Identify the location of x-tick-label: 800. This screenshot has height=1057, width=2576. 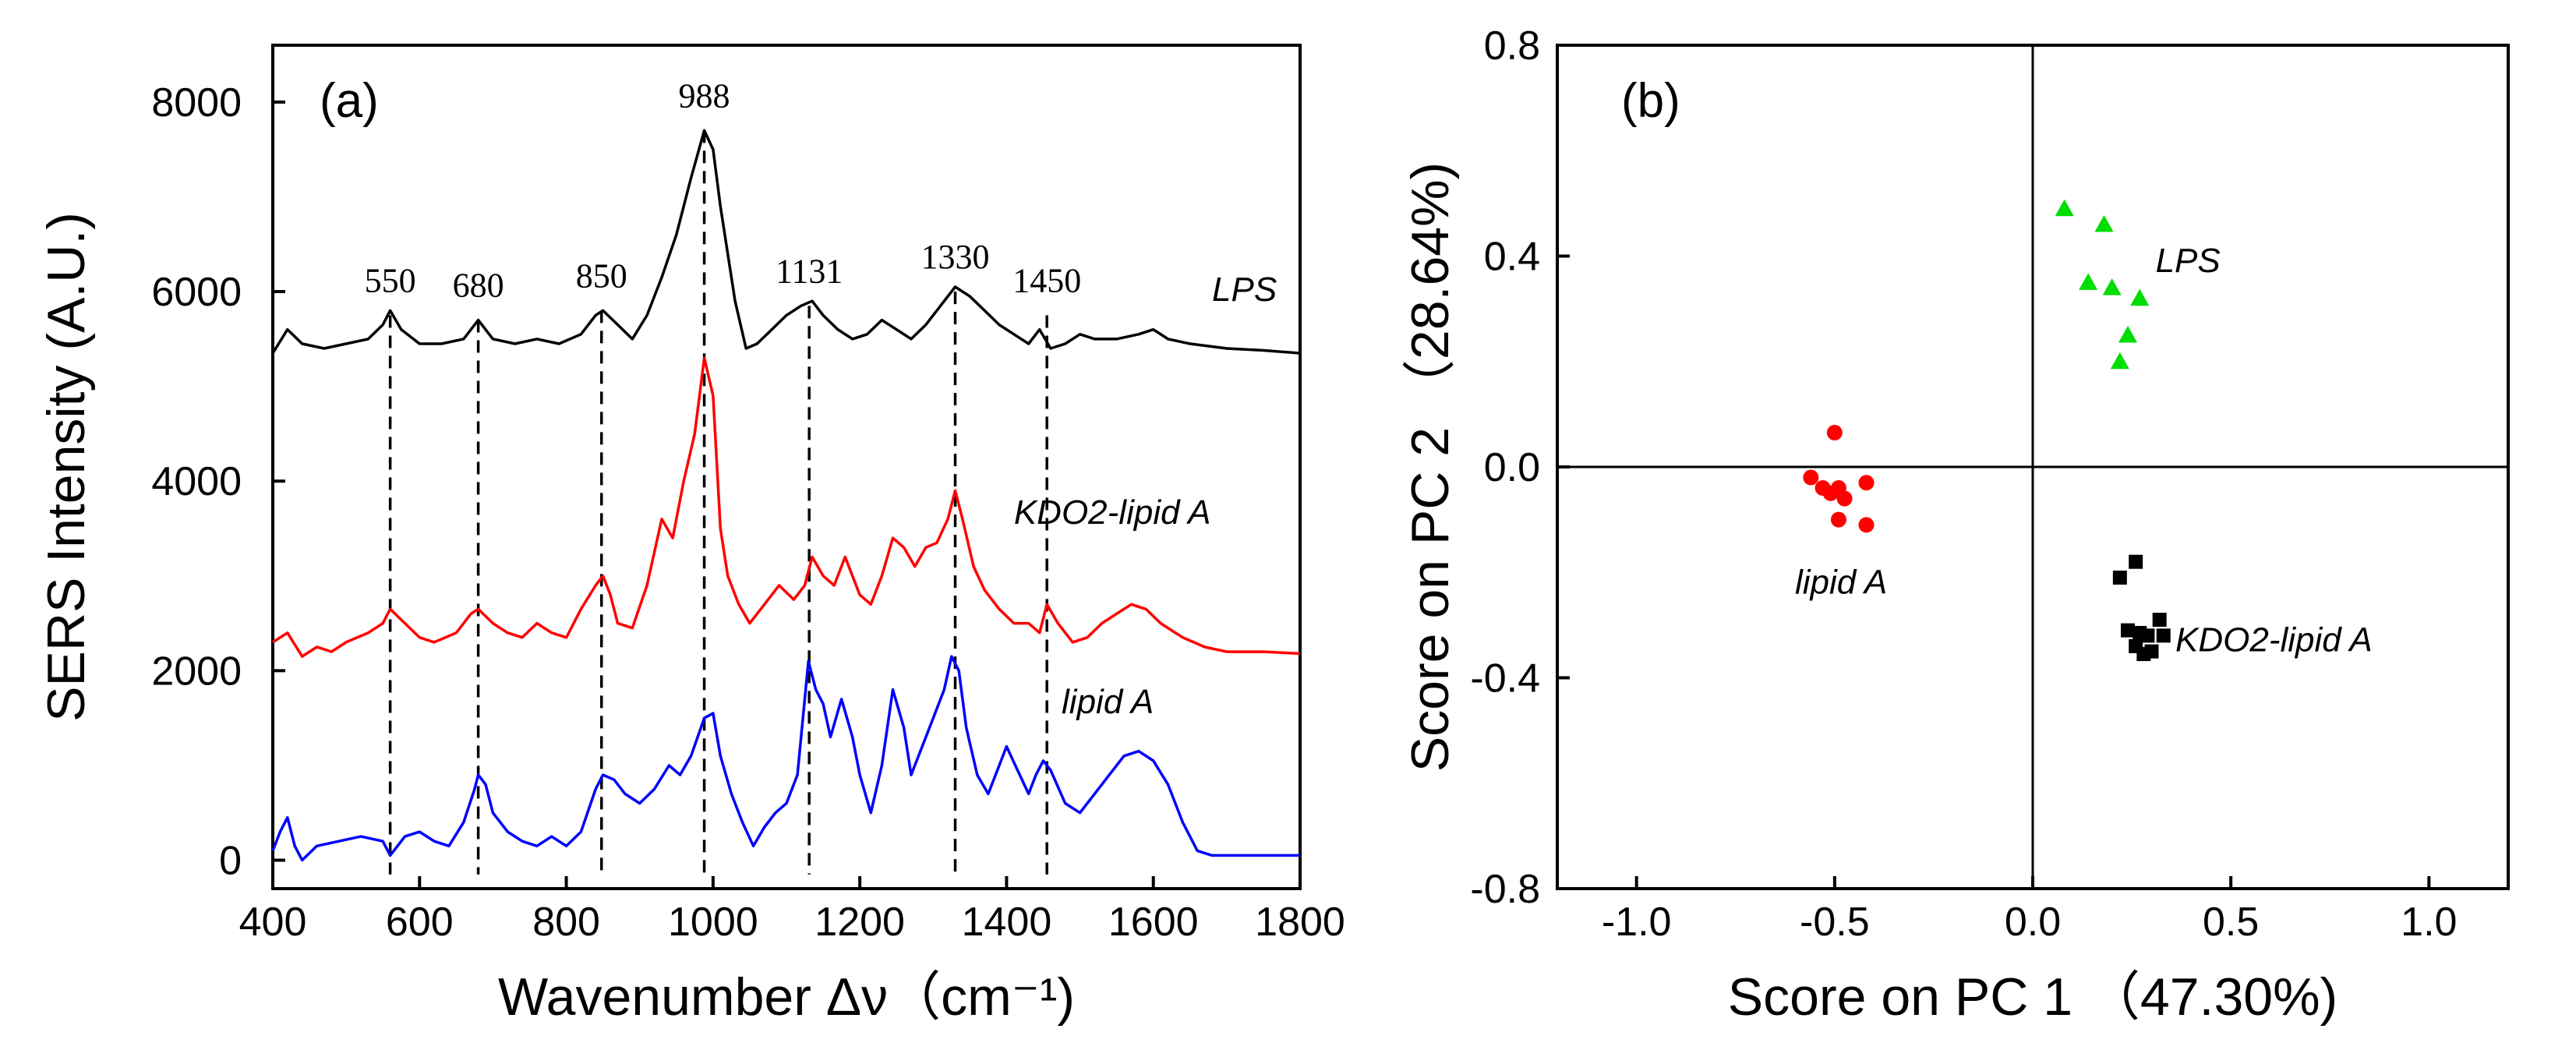
(566, 922).